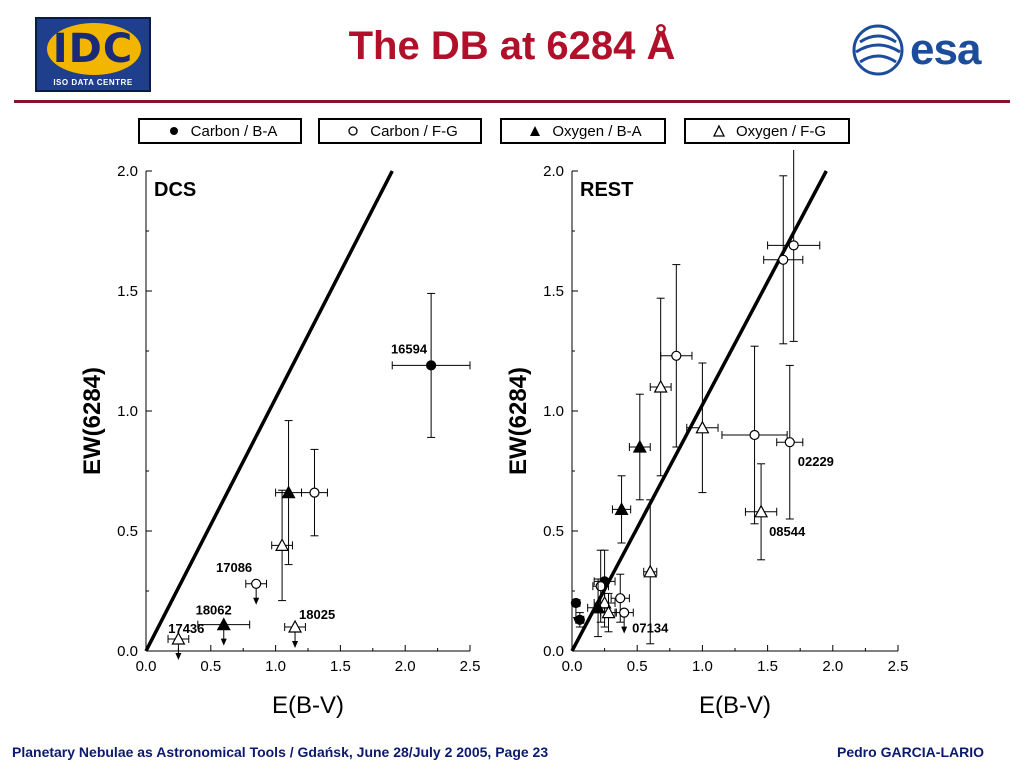 The width and height of the screenshot is (1024, 768). Describe the element at coordinates (518, 421) in the screenshot. I see `y-axis-label: EW(6284)` at that location.